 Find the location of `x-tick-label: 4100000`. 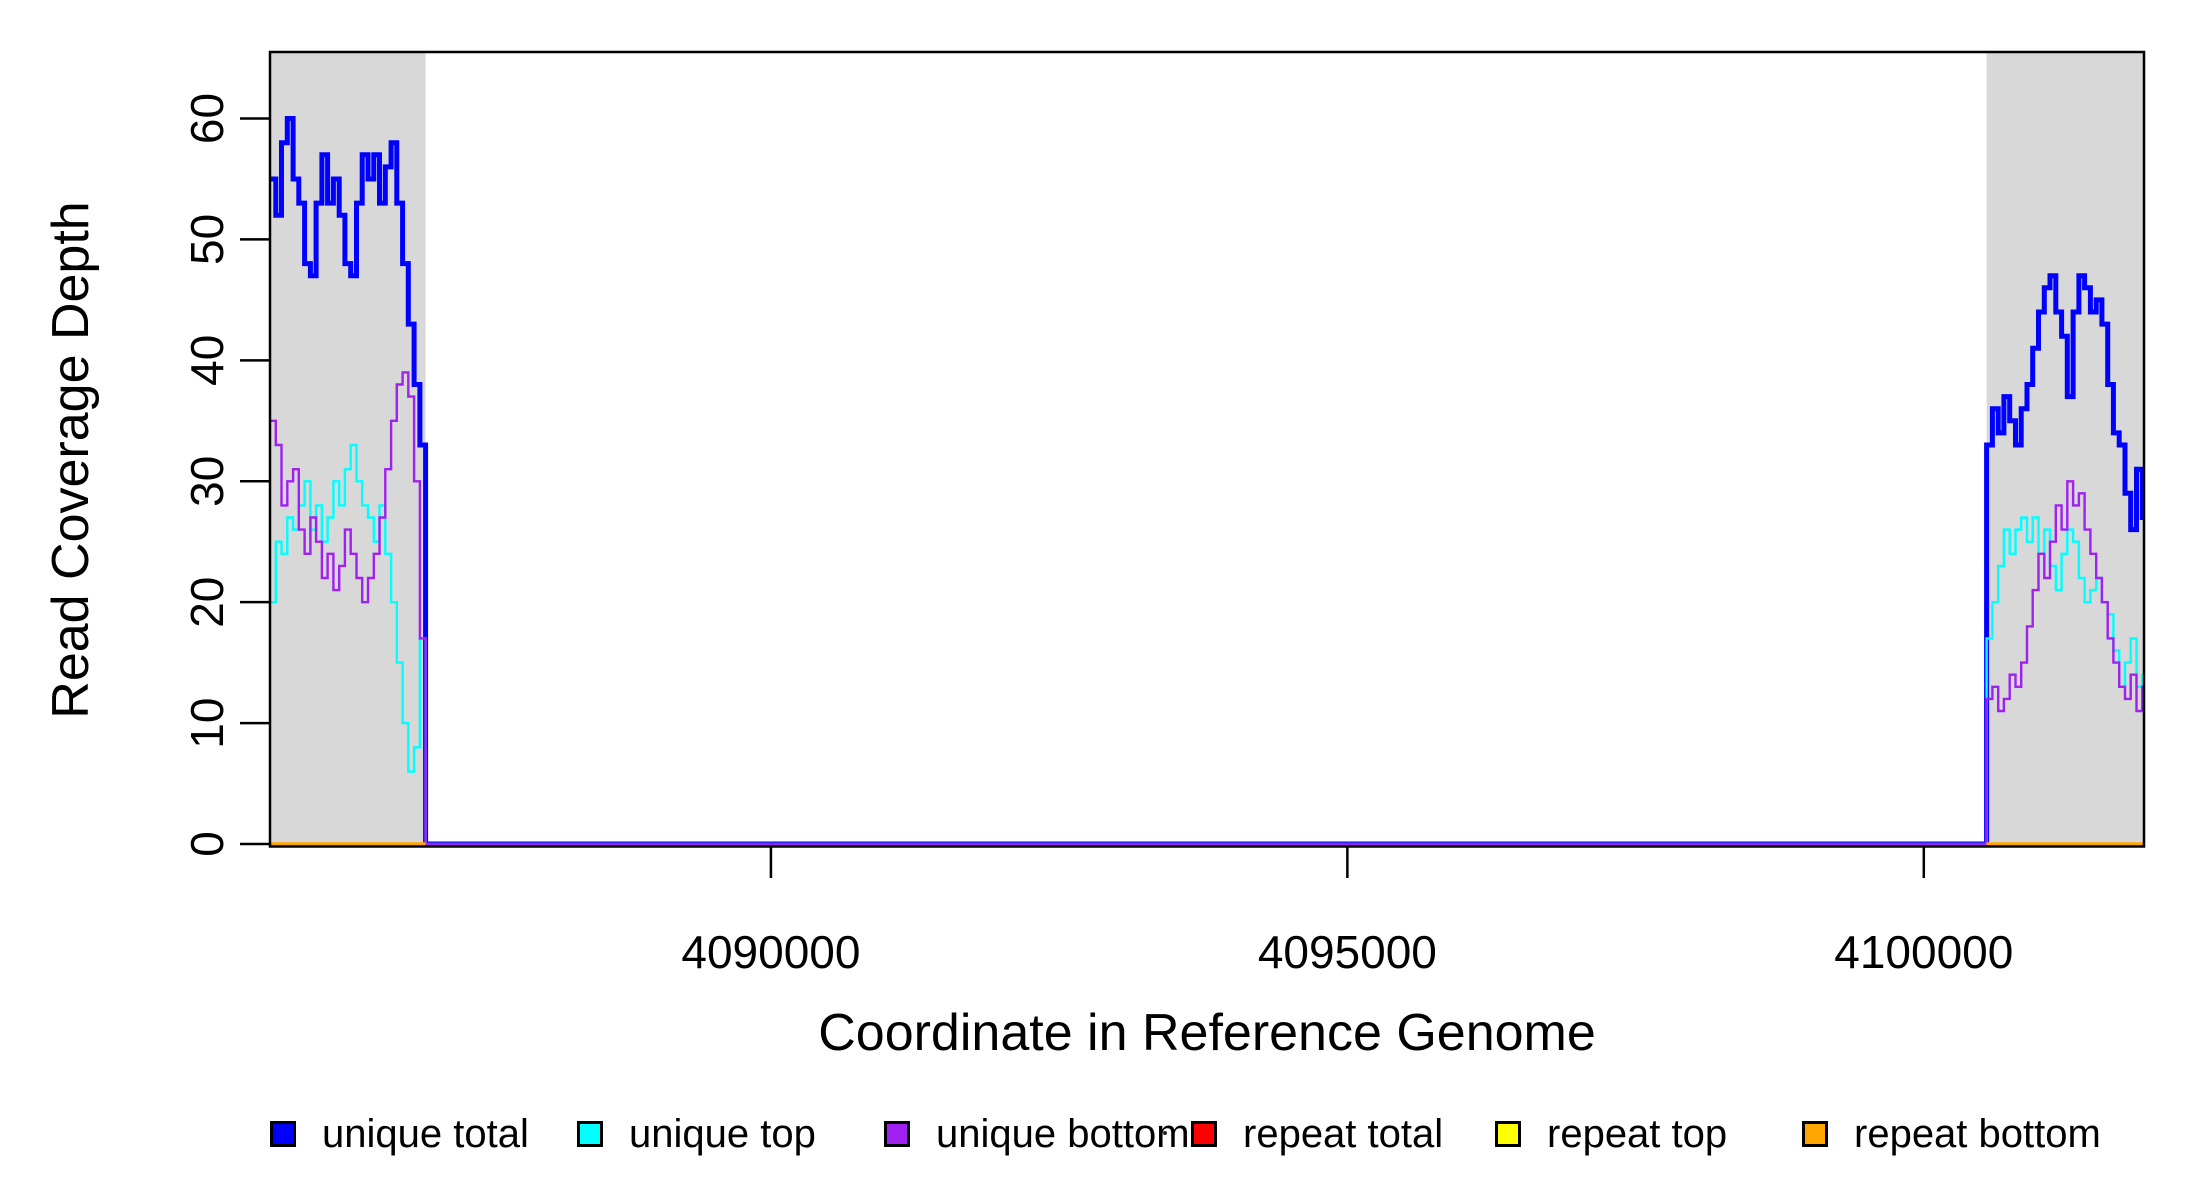

x-tick-label: 4100000 is located at coordinates (1923, 952).